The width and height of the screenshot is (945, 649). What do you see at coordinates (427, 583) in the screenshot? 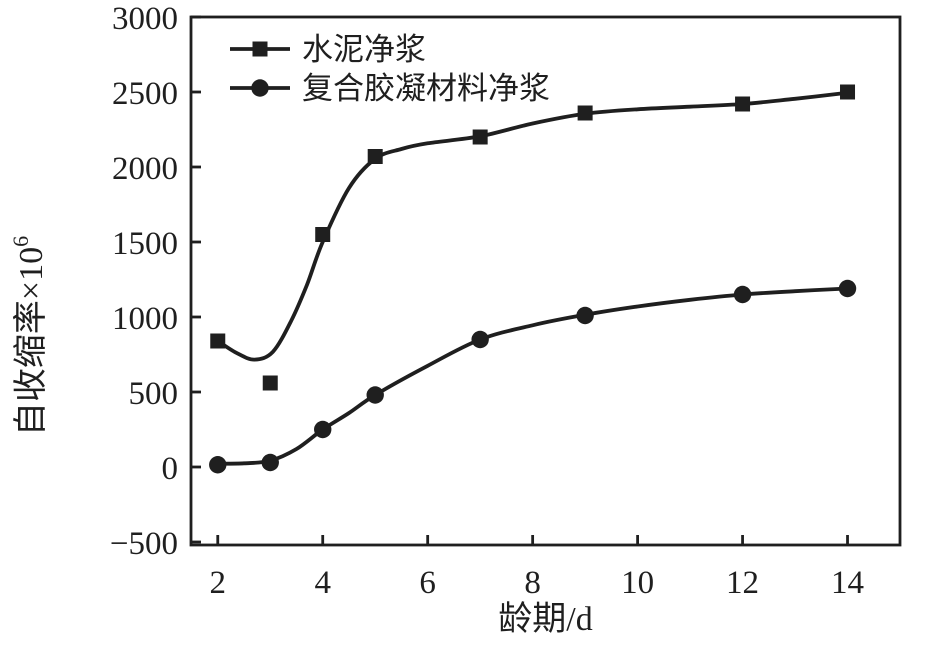
I see `x-tick-label-6: 6` at bounding box center [427, 583].